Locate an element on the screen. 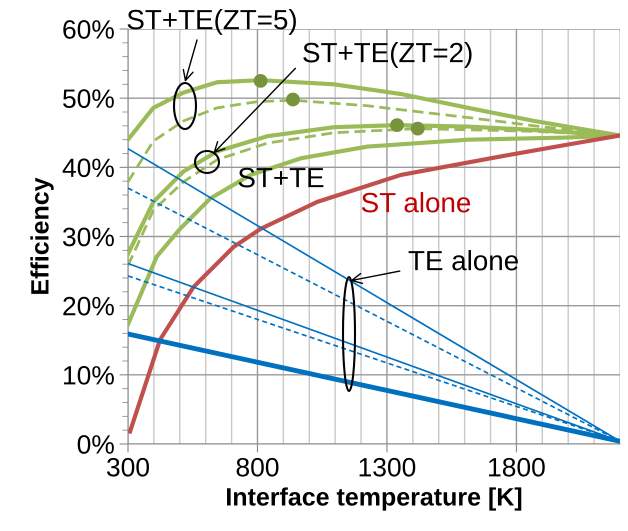  x-tick-label: 800 is located at coordinates (257, 467).